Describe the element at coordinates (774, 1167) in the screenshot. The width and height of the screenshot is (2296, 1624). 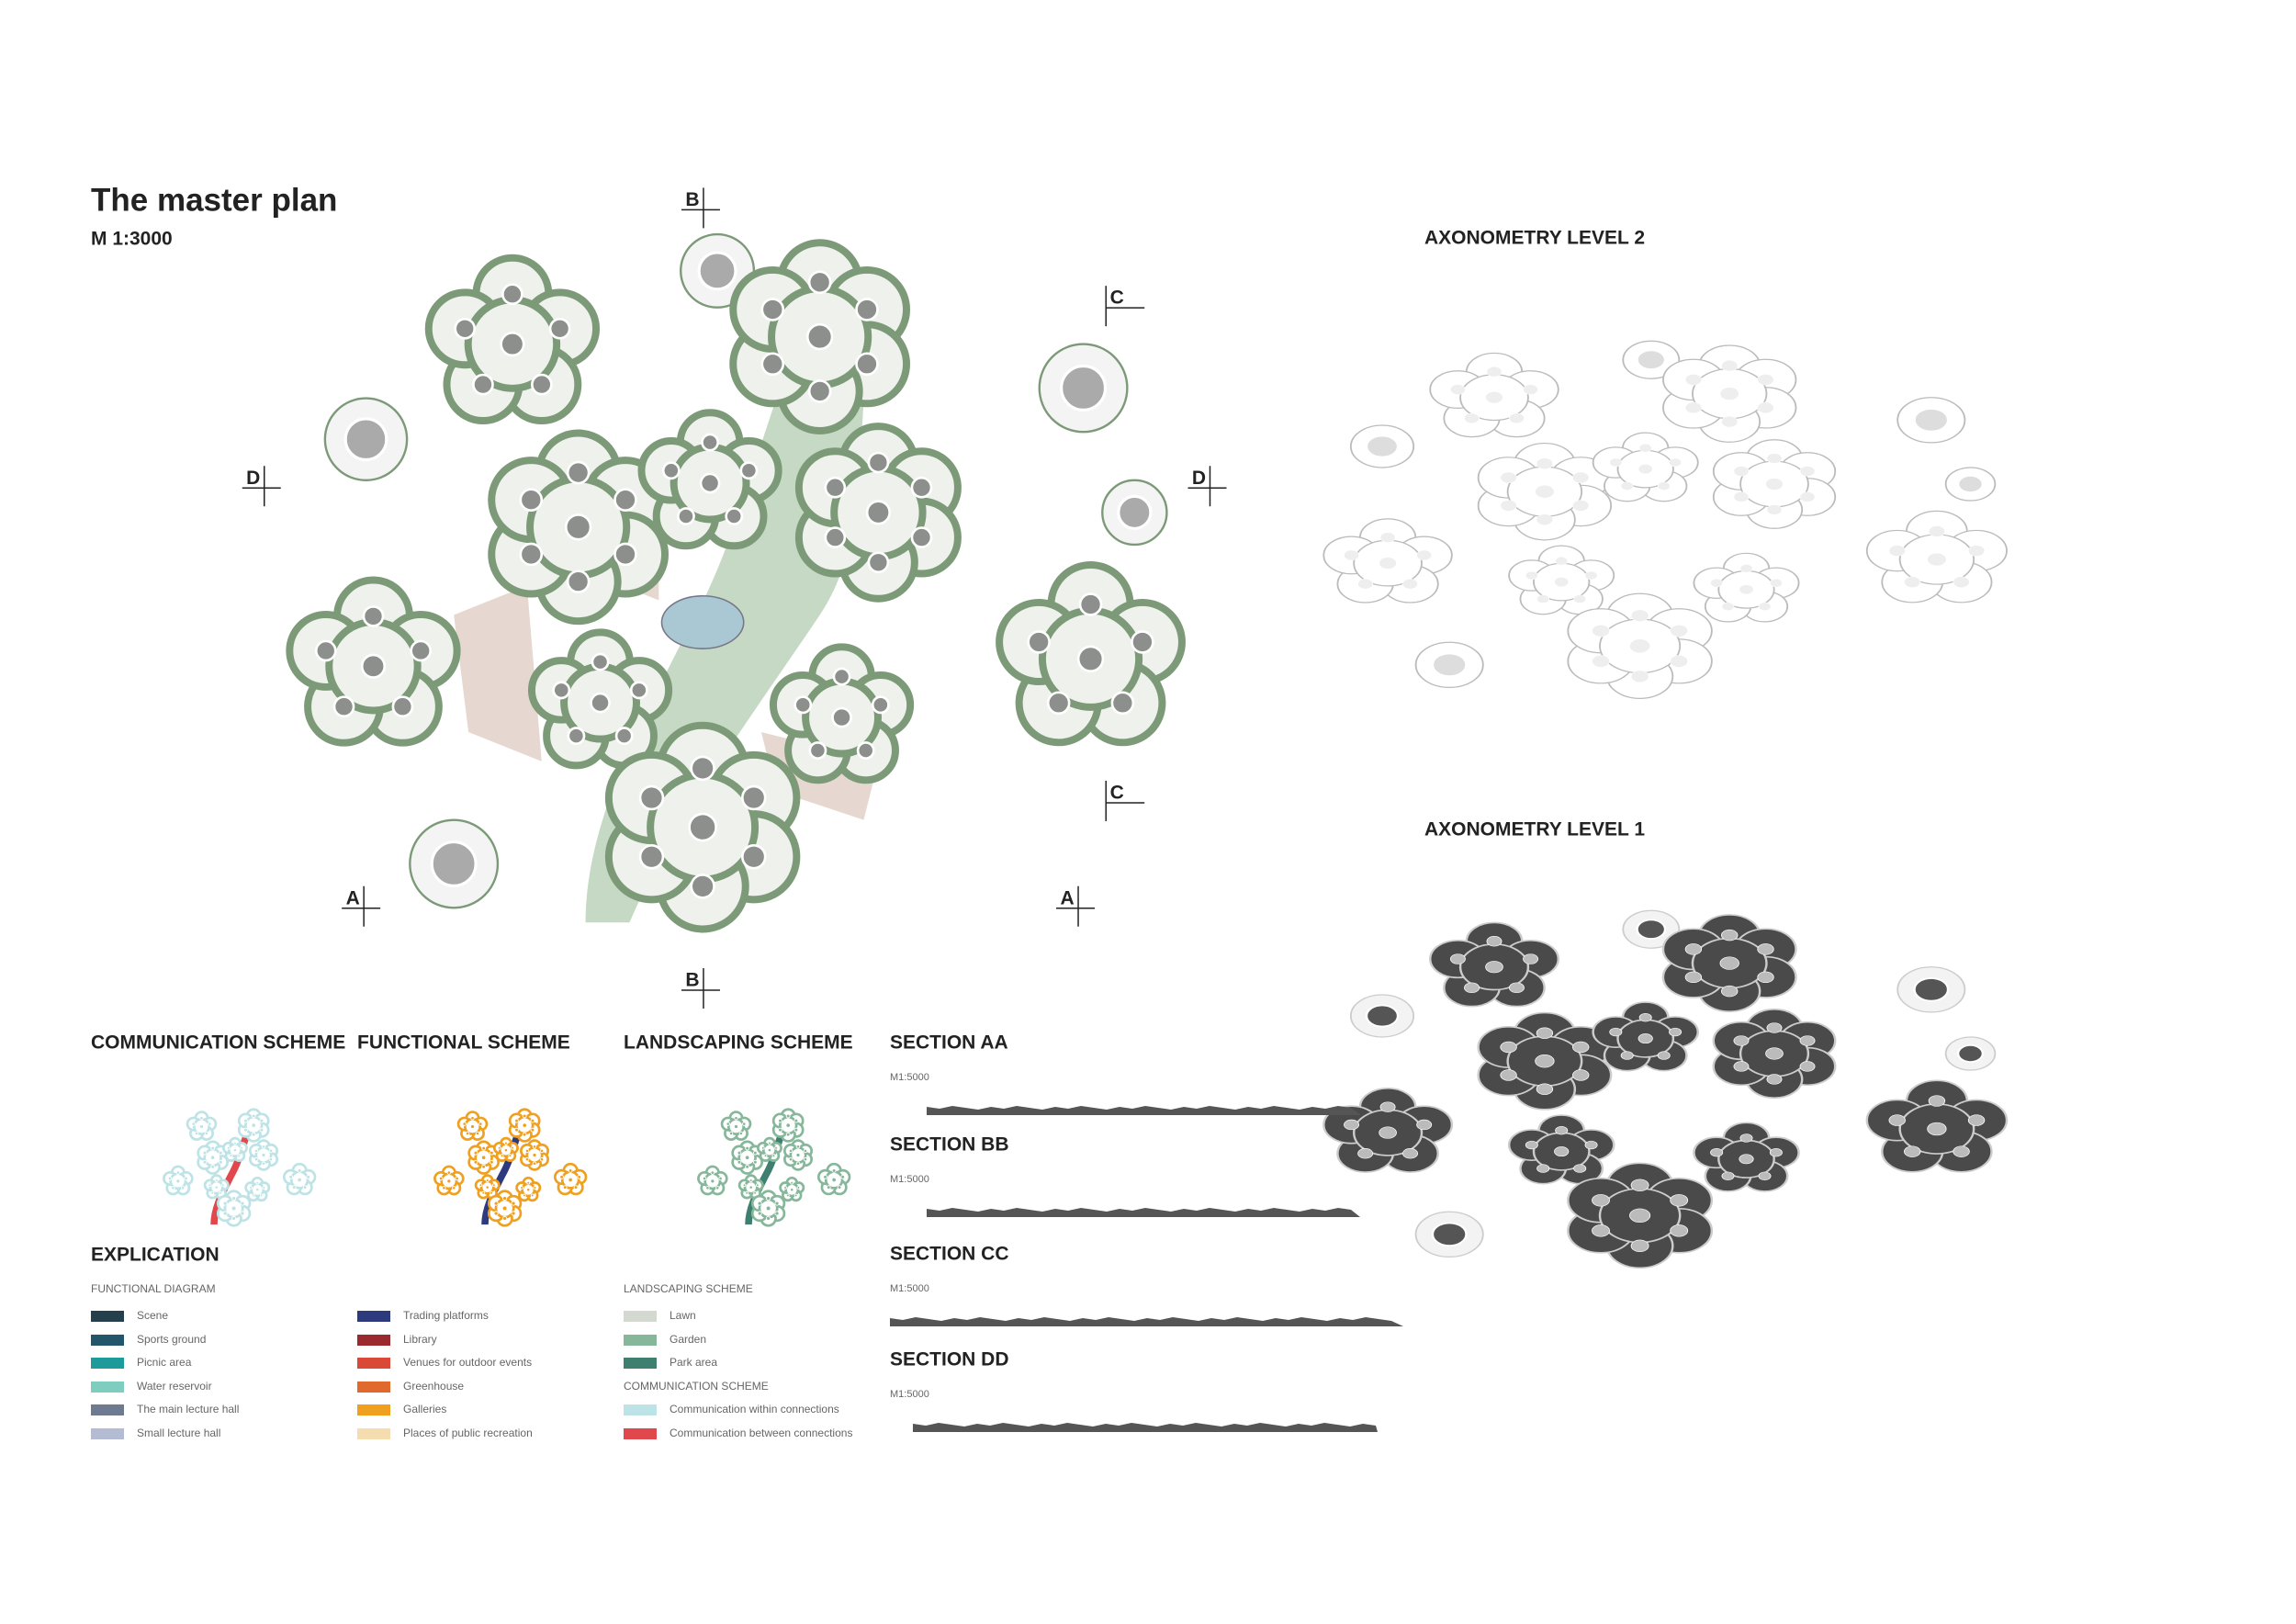
I see `scheme-diagram` at that location.